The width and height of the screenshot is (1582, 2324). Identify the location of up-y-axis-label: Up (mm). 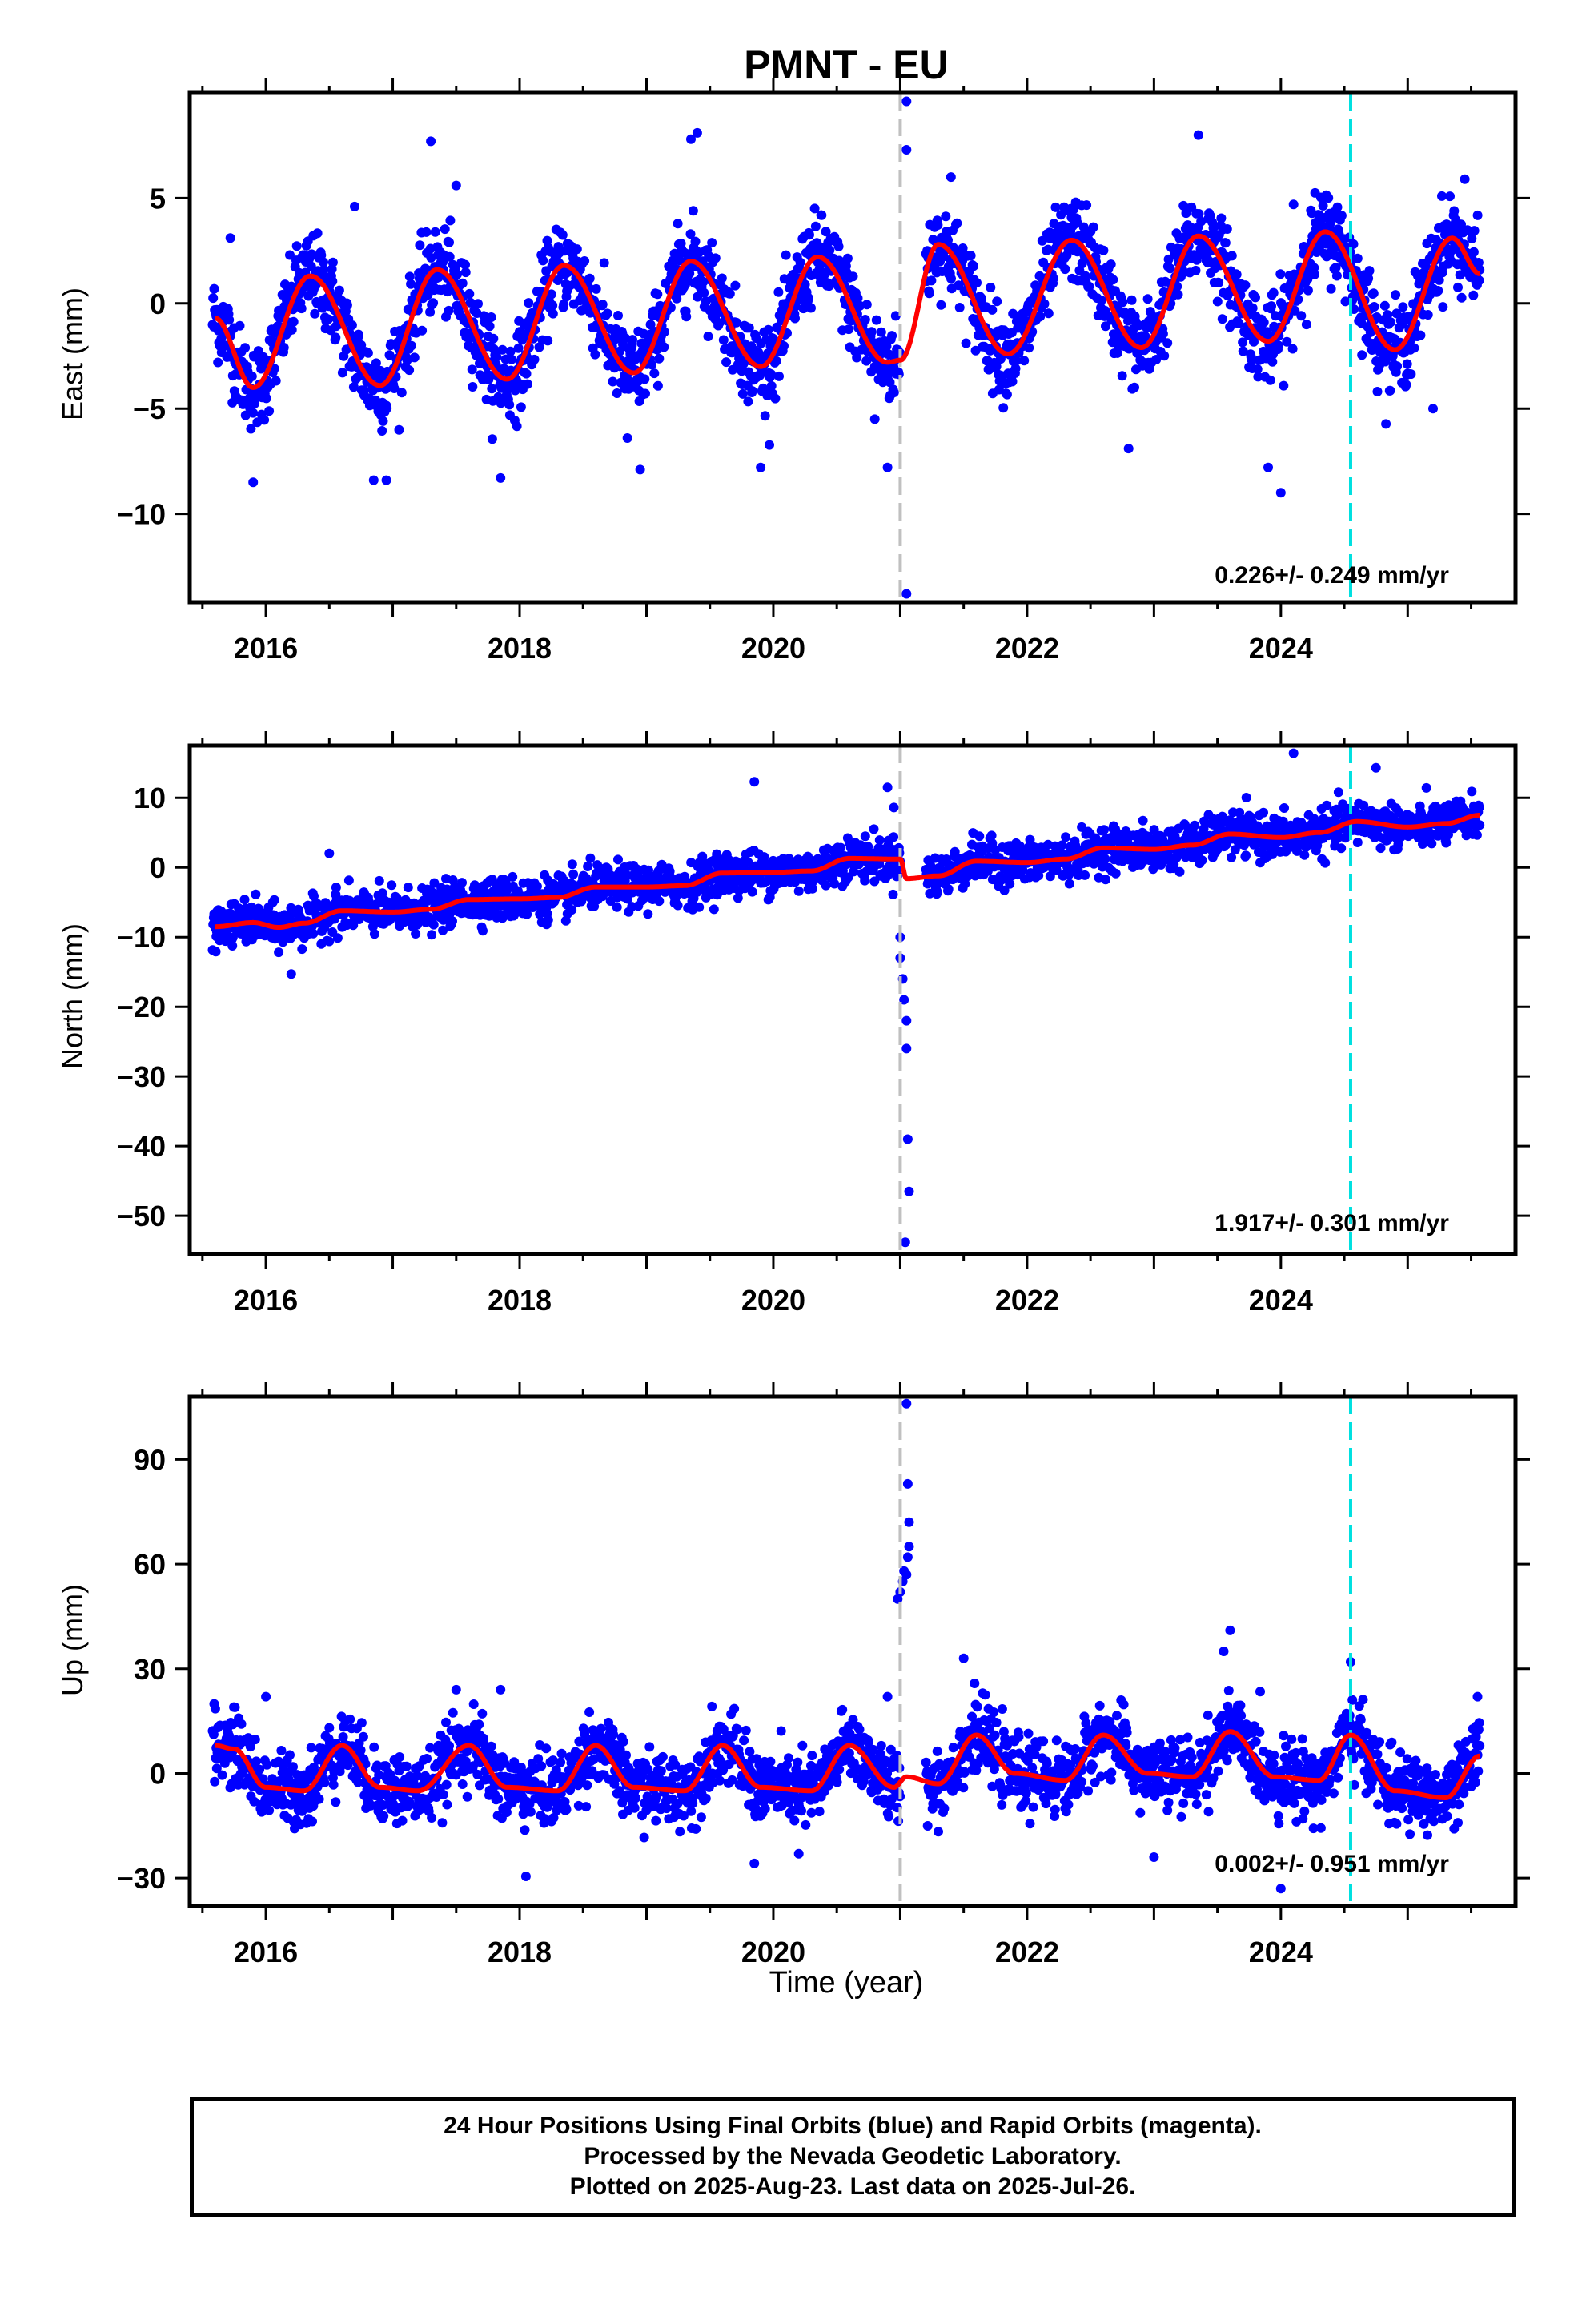
(72, 1640).